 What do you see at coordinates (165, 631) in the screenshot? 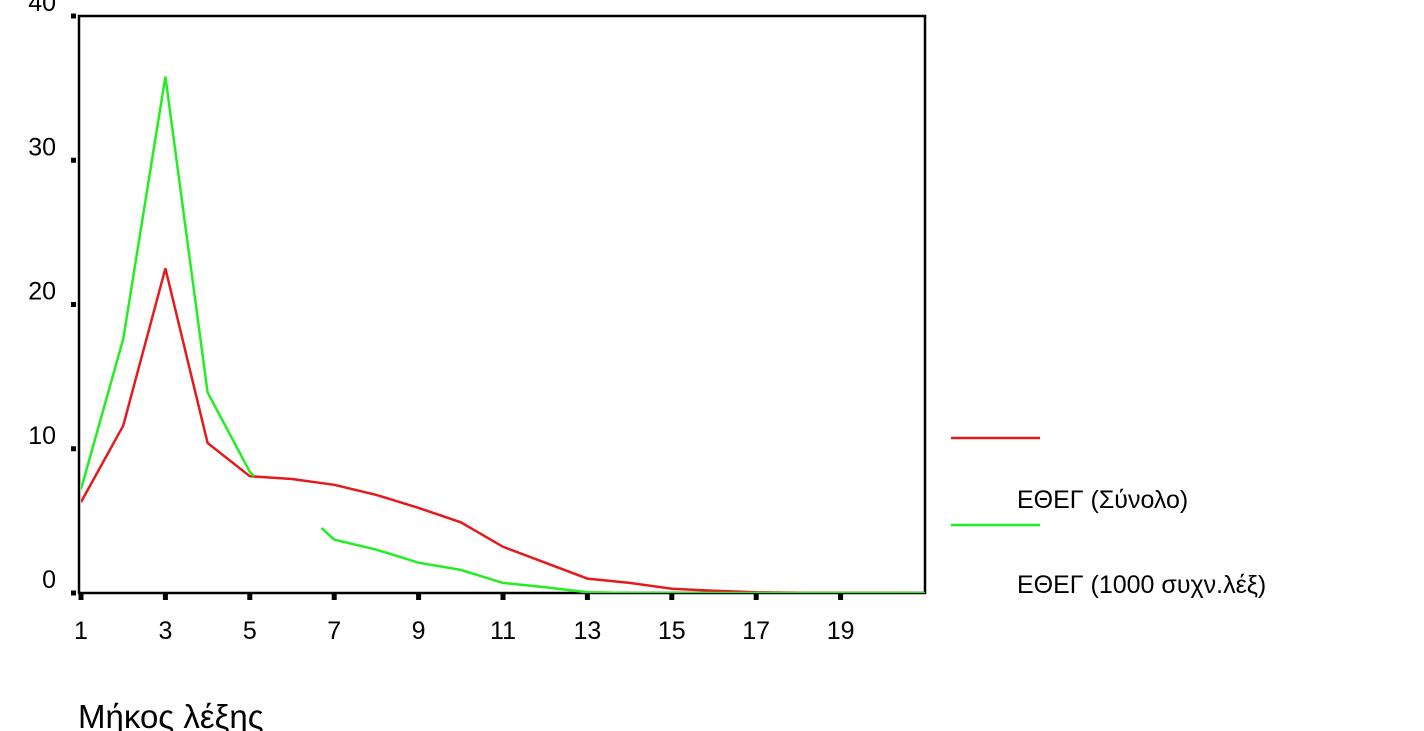
I see `x-tick-label: 3` at bounding box center [165, 631].